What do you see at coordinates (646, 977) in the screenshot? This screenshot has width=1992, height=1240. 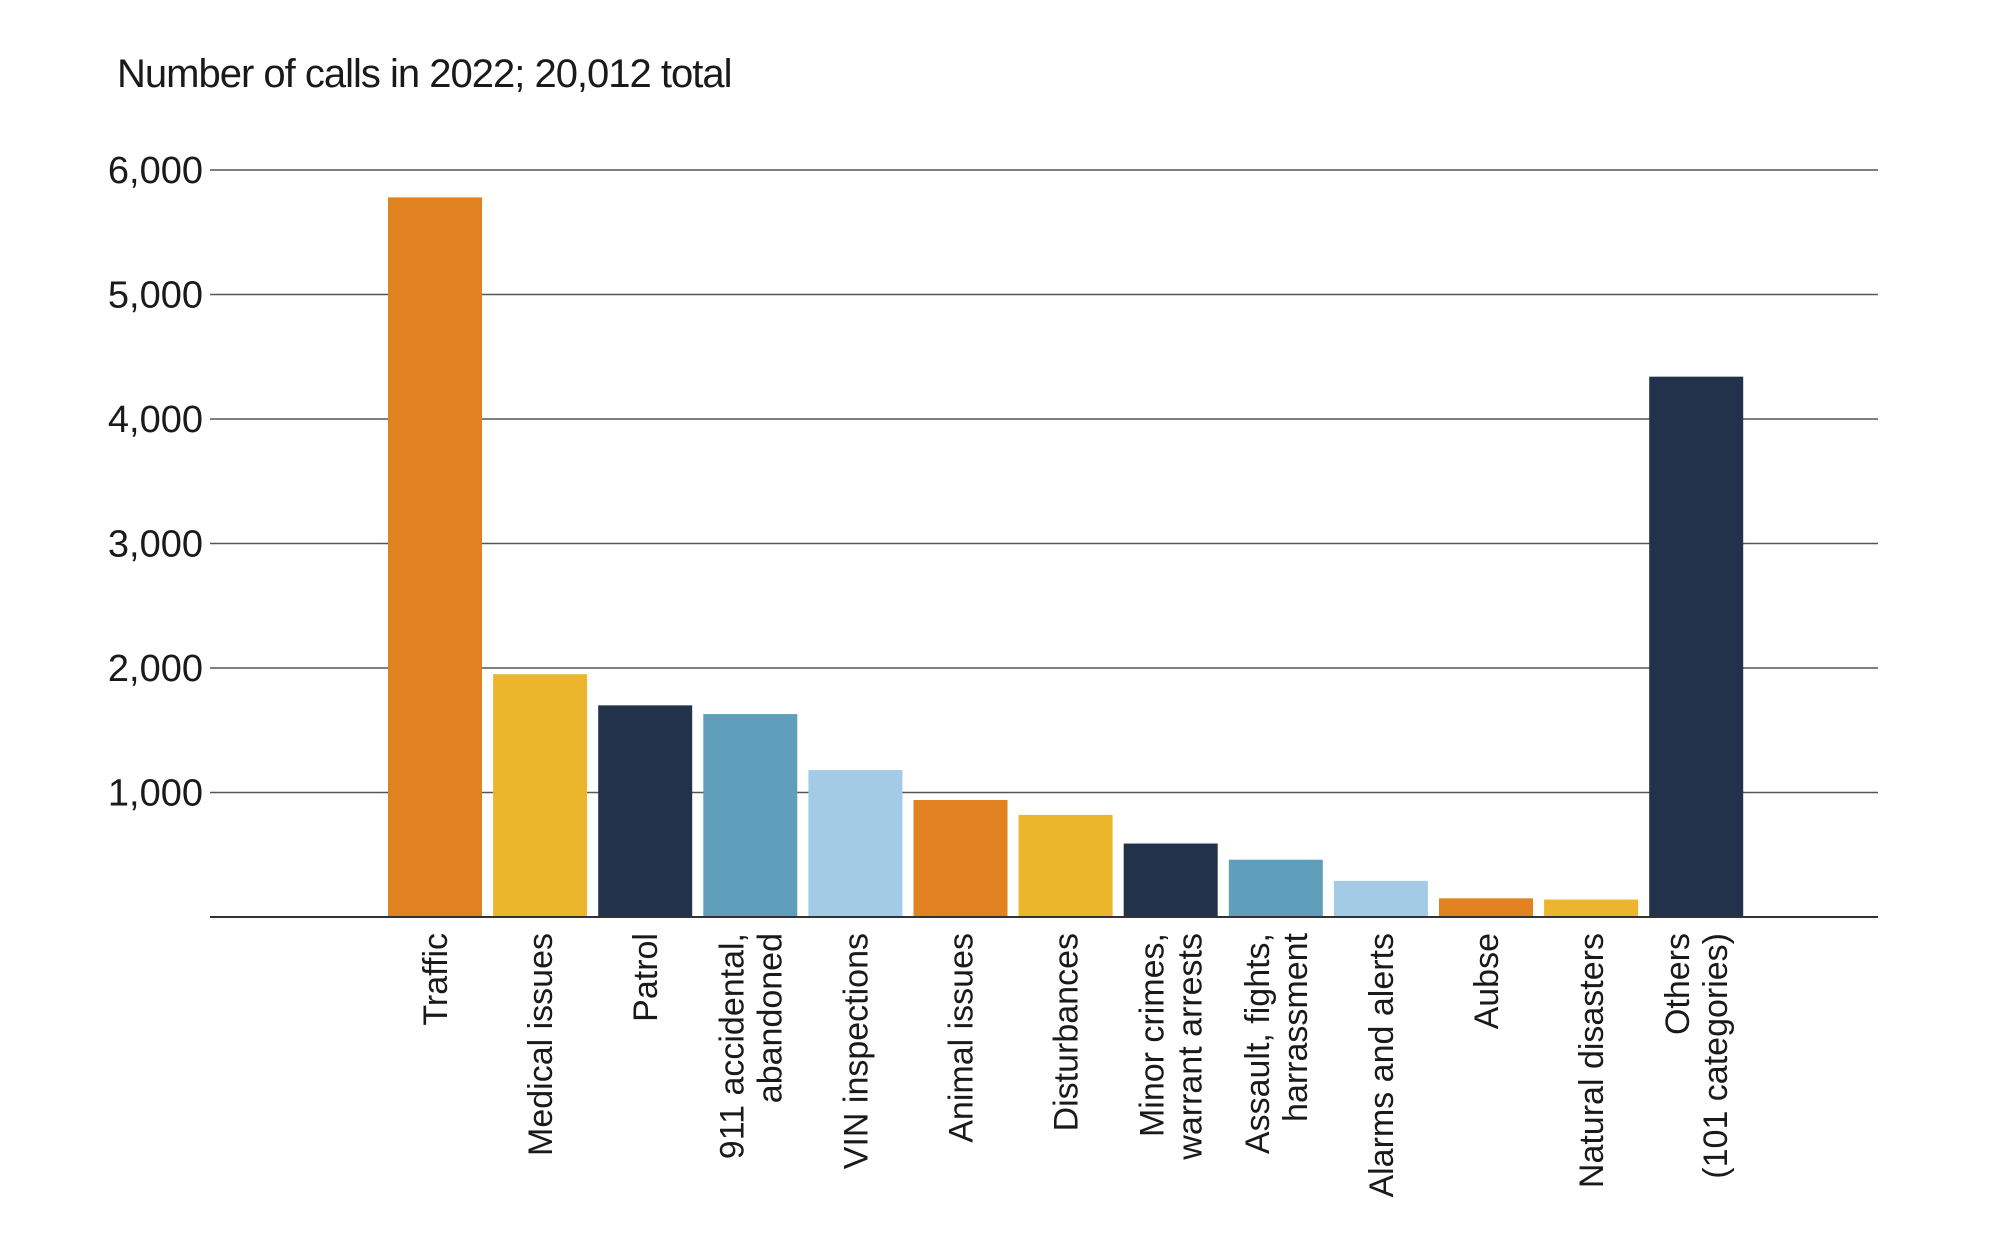 I see `x-category-label: Patrol` at bounding box center [646, 977].